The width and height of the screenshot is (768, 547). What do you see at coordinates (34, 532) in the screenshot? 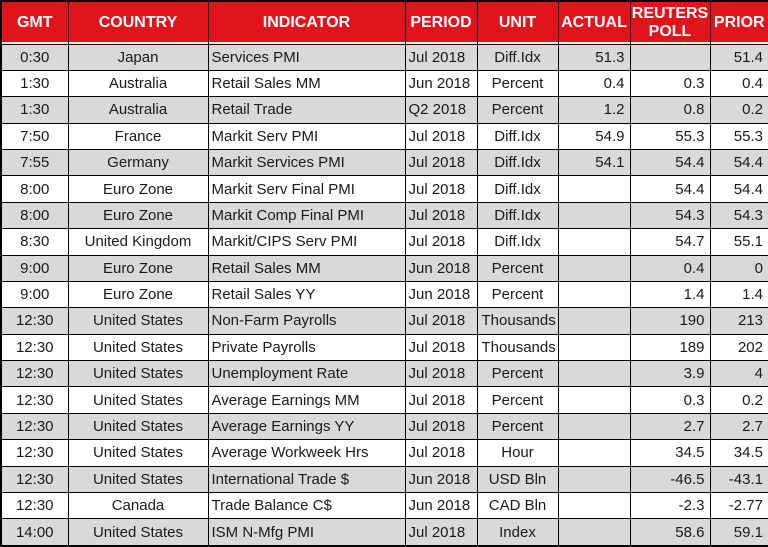
I see `cell-gmt: 14:00` at bounding box center [34, 532].